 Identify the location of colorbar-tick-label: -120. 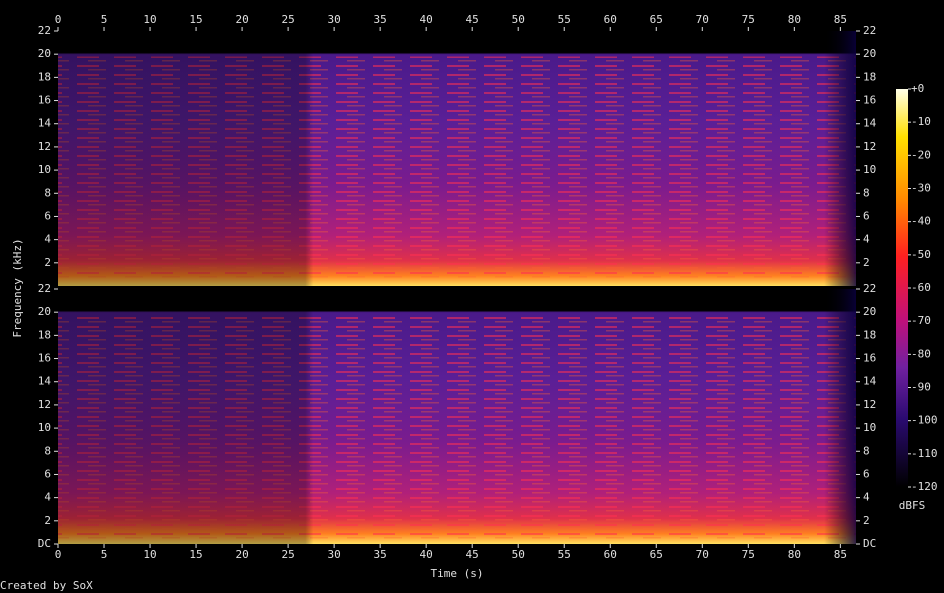
(924, 486).